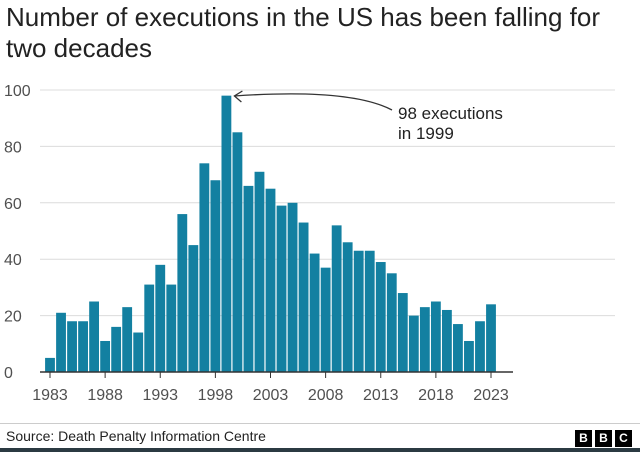 This screenshot has height=452, width=640. What do you see at coordinates (61, 342) in the screenshot?
I see `bar-1984` at bounding box center [61, 342].